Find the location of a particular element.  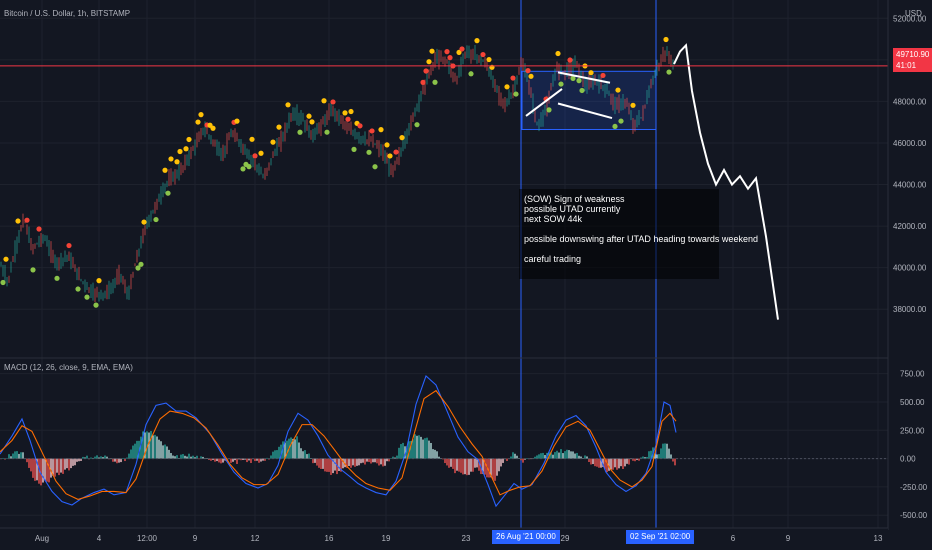

price-tick-label: 40000.00 is located at coordinates (910, 268).